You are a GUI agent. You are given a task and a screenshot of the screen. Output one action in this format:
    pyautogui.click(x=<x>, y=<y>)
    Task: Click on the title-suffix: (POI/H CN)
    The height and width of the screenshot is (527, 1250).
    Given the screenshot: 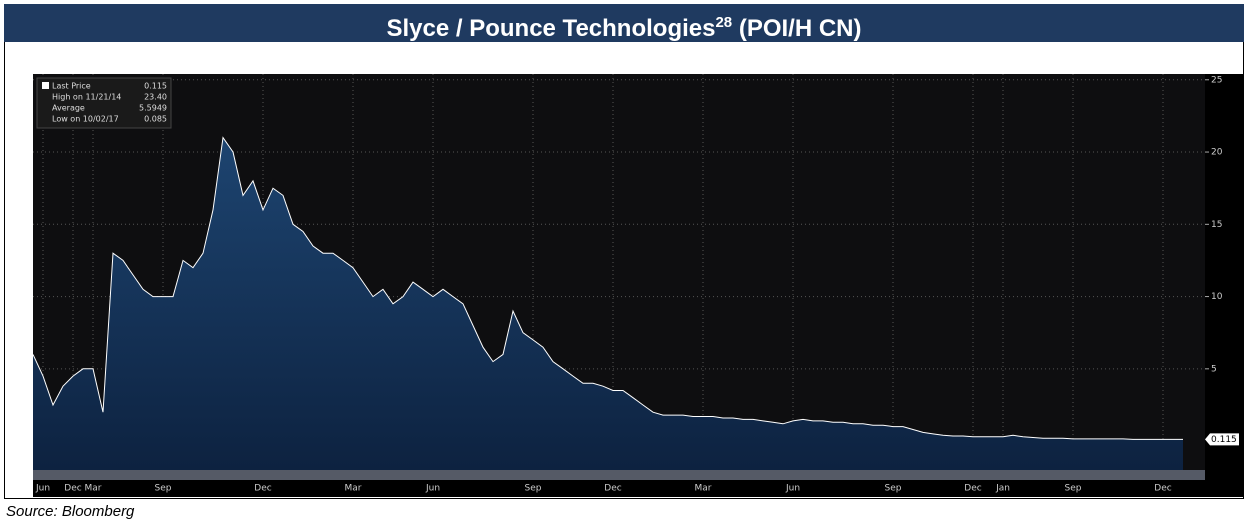 What is the action you would take?
    pyautogui.click(x=800, y=28)
    